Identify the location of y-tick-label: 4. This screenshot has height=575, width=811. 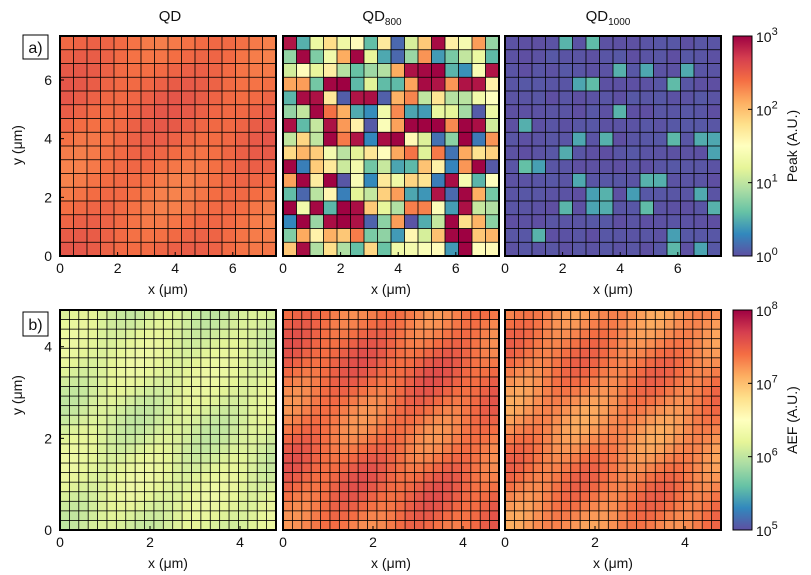
(48, 139).